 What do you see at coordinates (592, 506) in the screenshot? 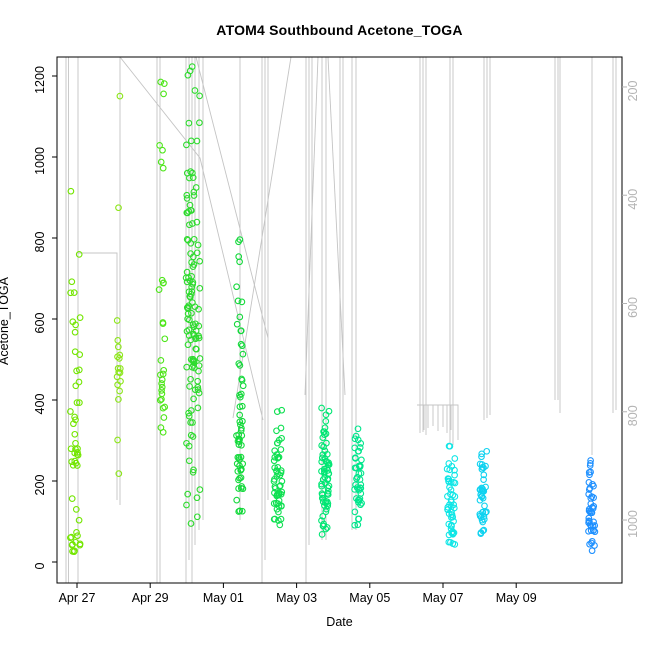
I see `series-may-10-profile` at bounding box center [592, 506].